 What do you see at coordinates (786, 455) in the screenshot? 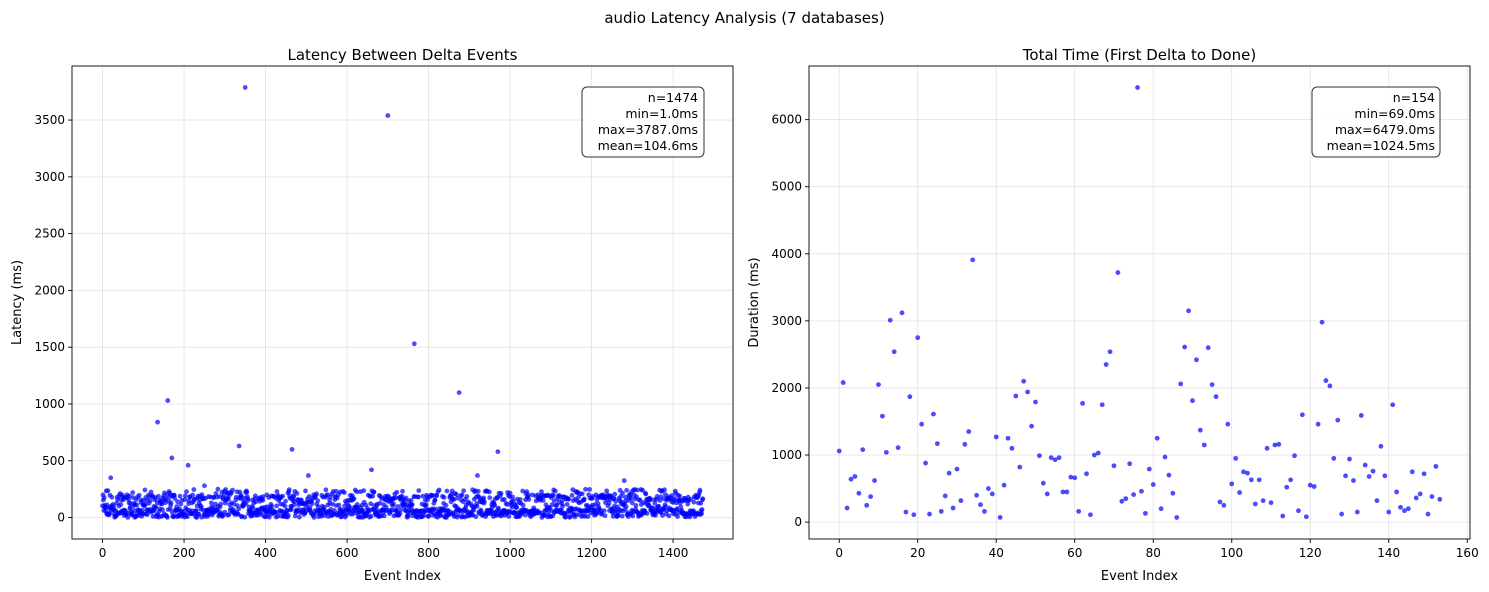
I see `total-time-y-tick-label: 1000` at bounding box center [786, 455].